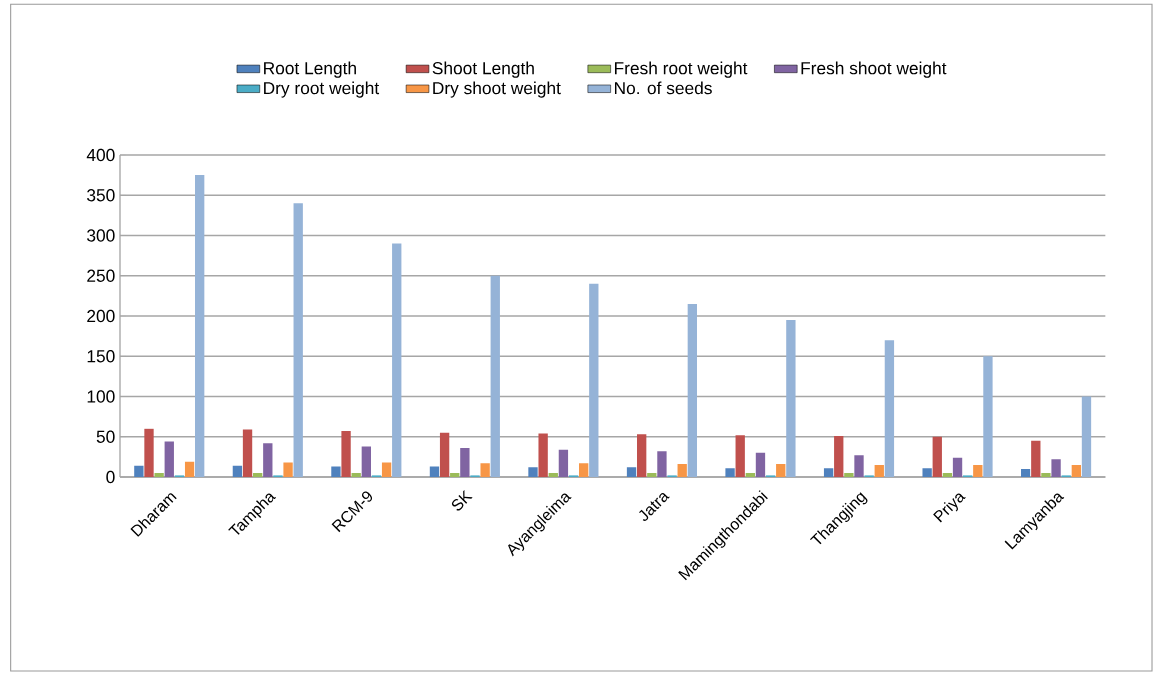 The width and height of the screenshot is (1156, 675). Describe the element at coordinates (100, 155) in the screenshot. I see `y-tick-label: 400` at that location.